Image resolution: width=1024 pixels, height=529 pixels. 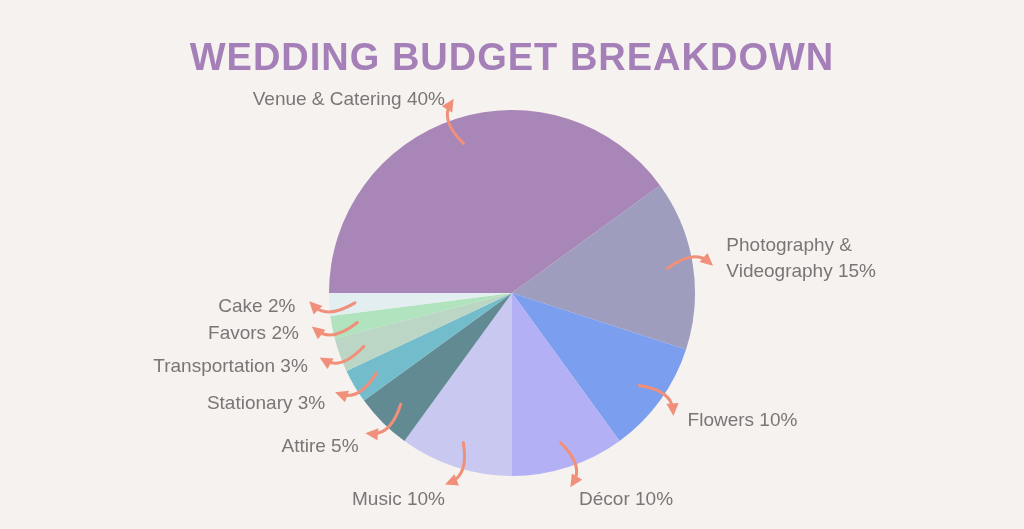 What do you see at coordinates (349, 99) in the screenshot?
I see `slice-label: Venue & Catering 40%` at bounding box center [349, 99].